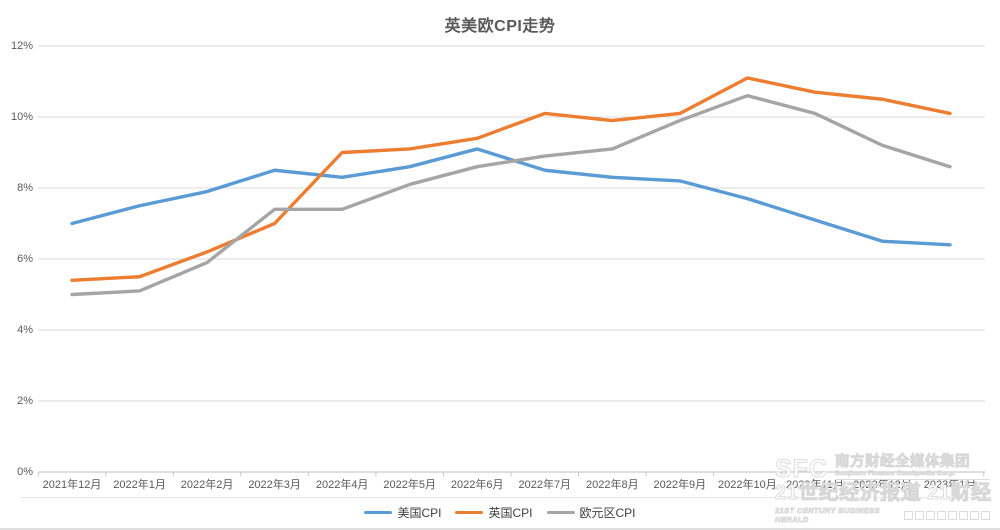  What do you see at coordinates (747, 485) in the screenshot?
I see `x-axis-label: 2022年10月` at bounding box center [747, 485].